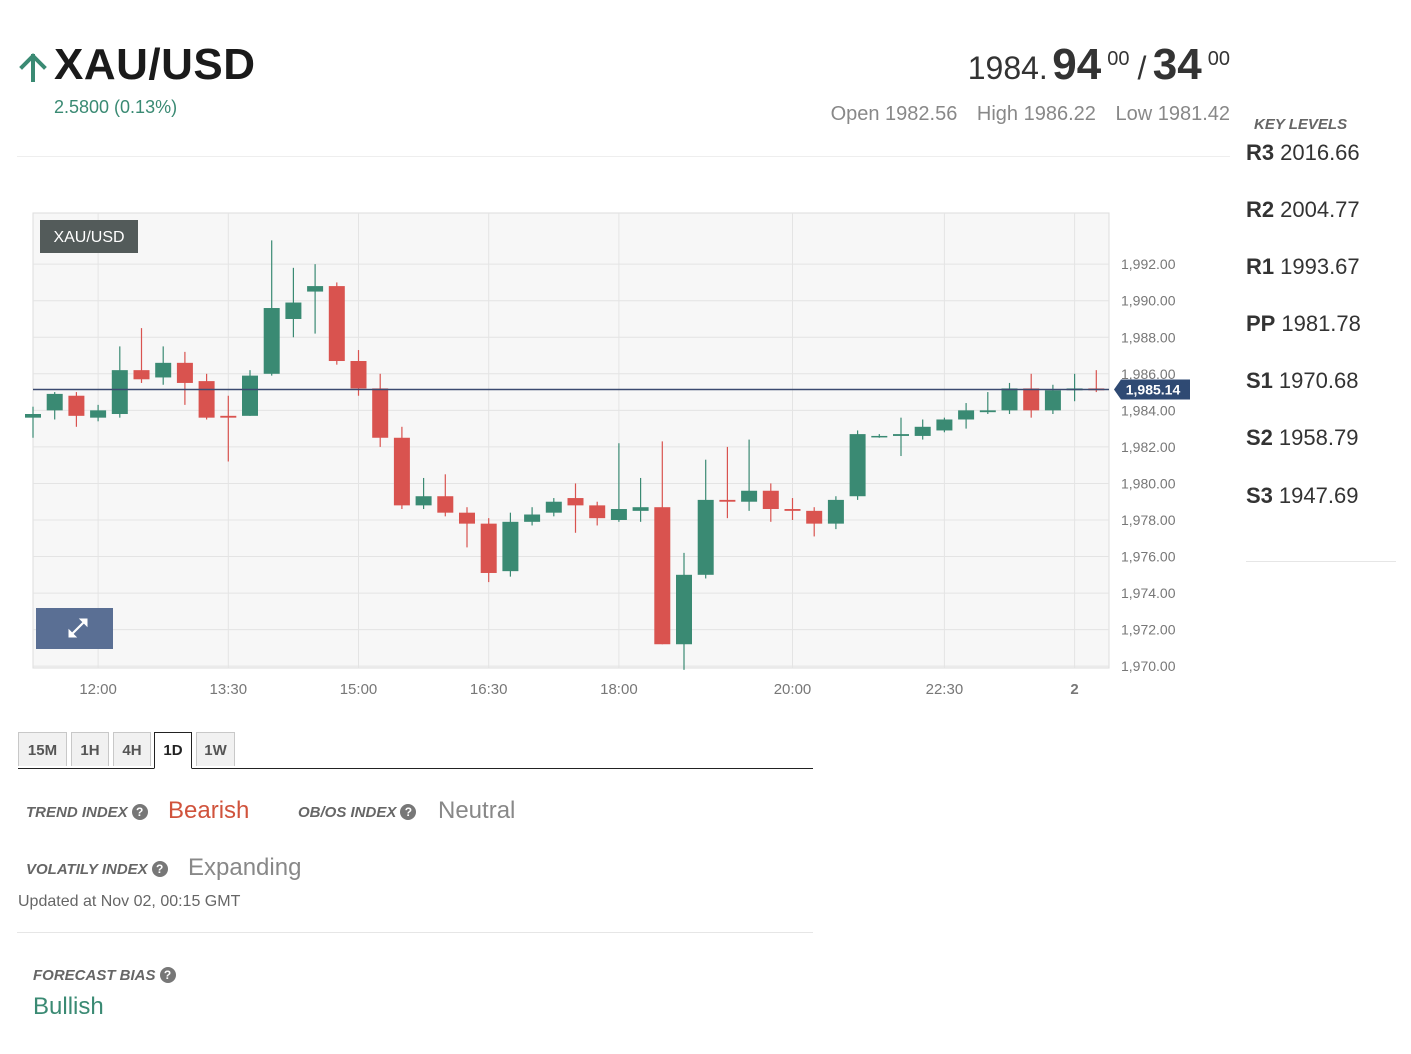  What do you see at coordinates (945, 689) in the screenshot?
I see `x-tick-label: 22:30` at bounding box center [945, 689].